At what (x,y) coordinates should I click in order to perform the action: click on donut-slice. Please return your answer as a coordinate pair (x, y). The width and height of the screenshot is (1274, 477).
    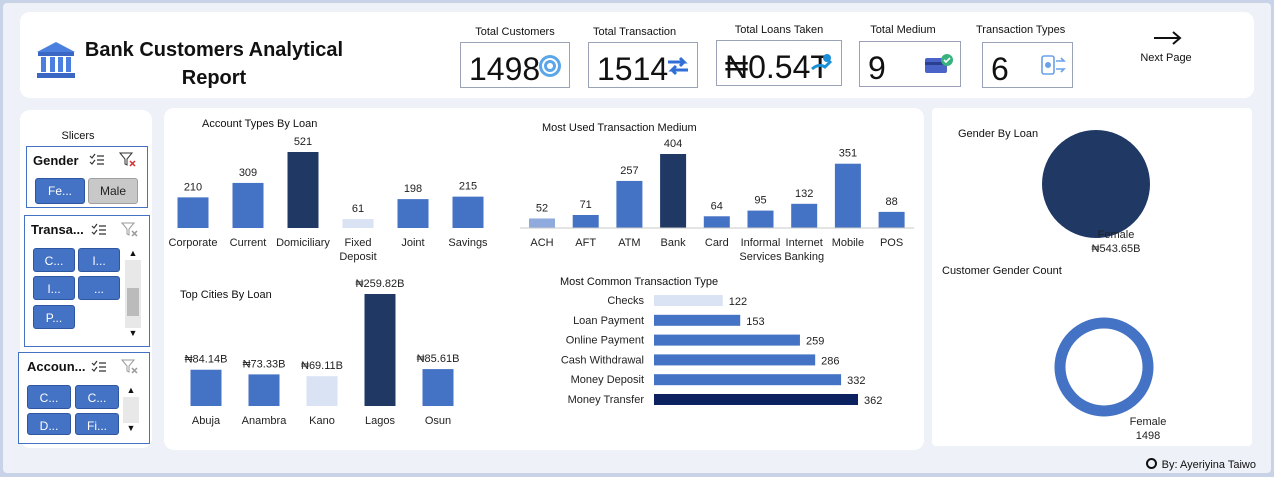
    Looking at the image, I should click on (1104, 367).